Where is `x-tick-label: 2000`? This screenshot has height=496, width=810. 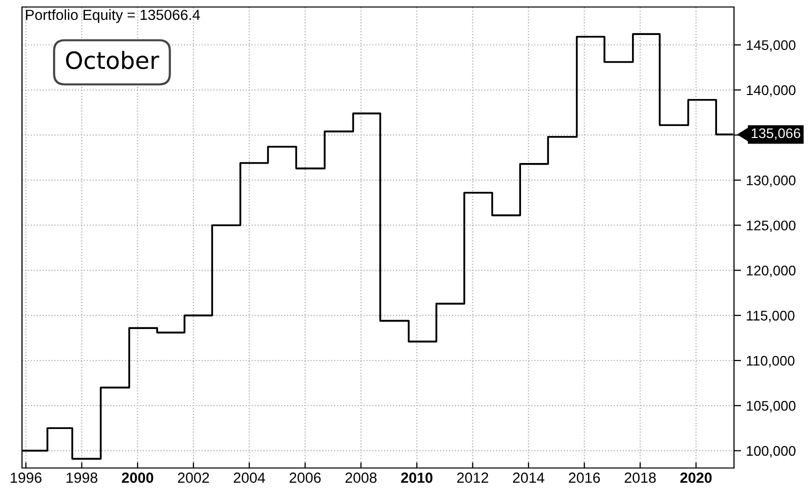
x-tick-label: 2000 is located at coordinates (138, 477).